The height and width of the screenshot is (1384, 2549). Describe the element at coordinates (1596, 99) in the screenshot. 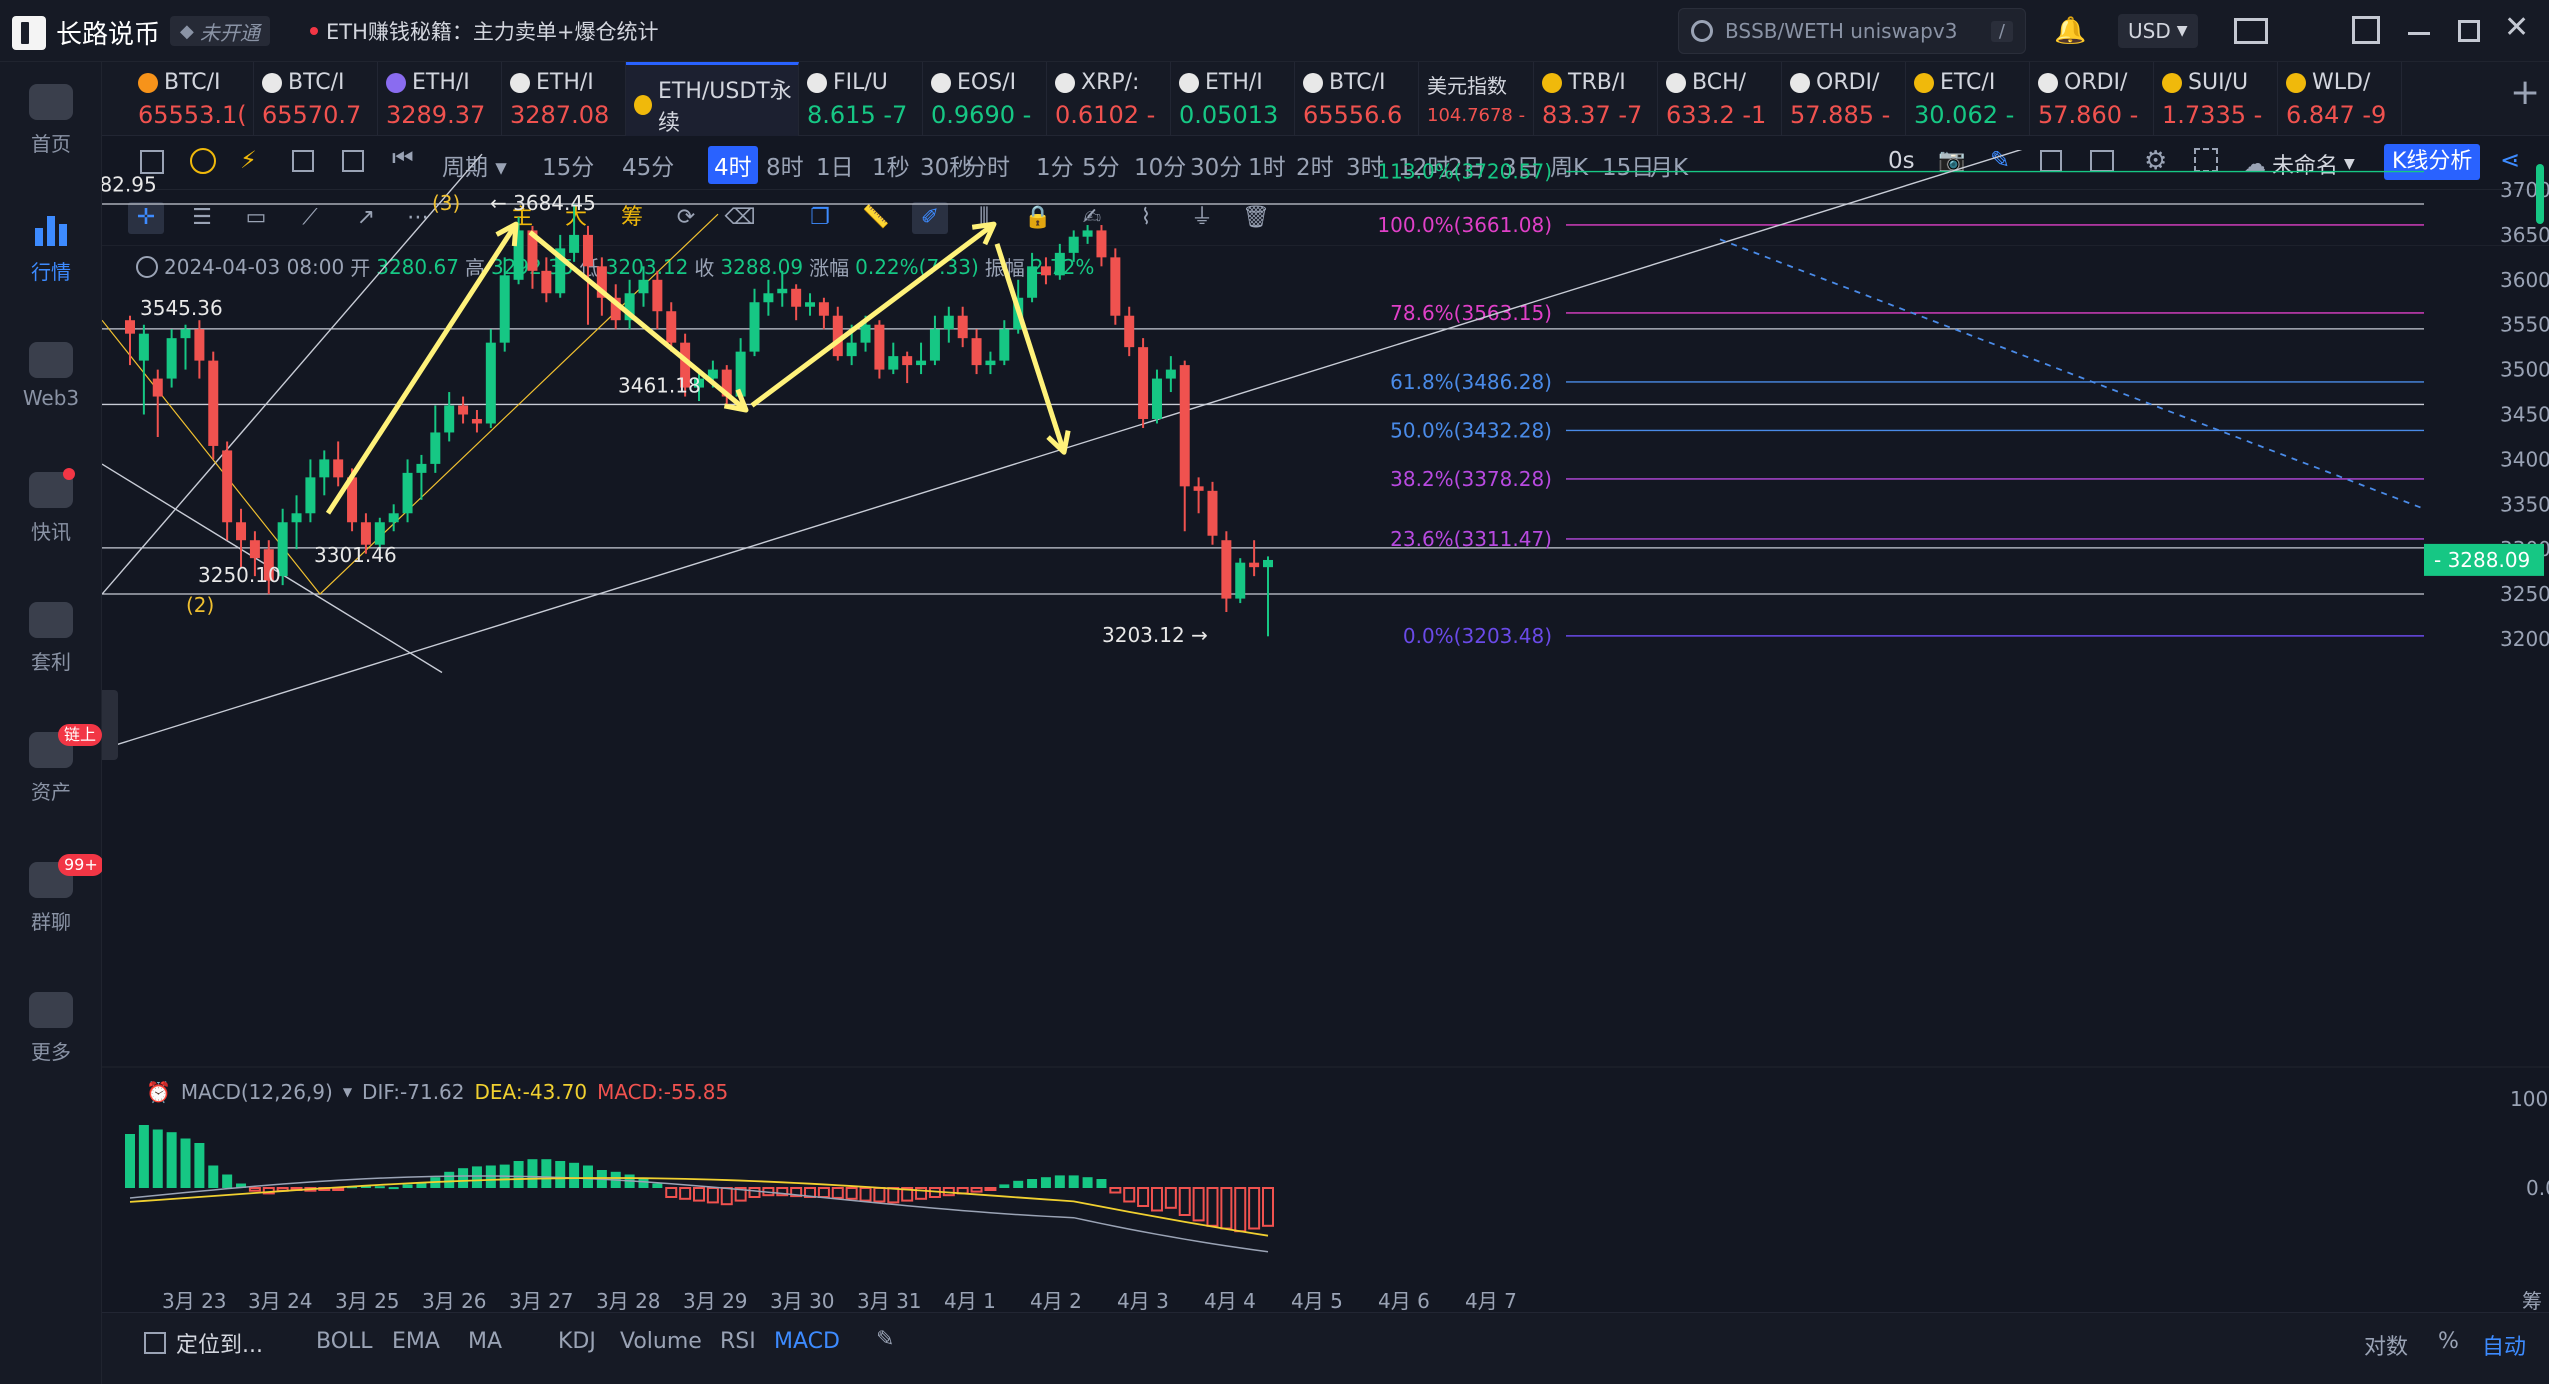

I see `symbol-tab: TRB/I 83.37 -7` at that location.